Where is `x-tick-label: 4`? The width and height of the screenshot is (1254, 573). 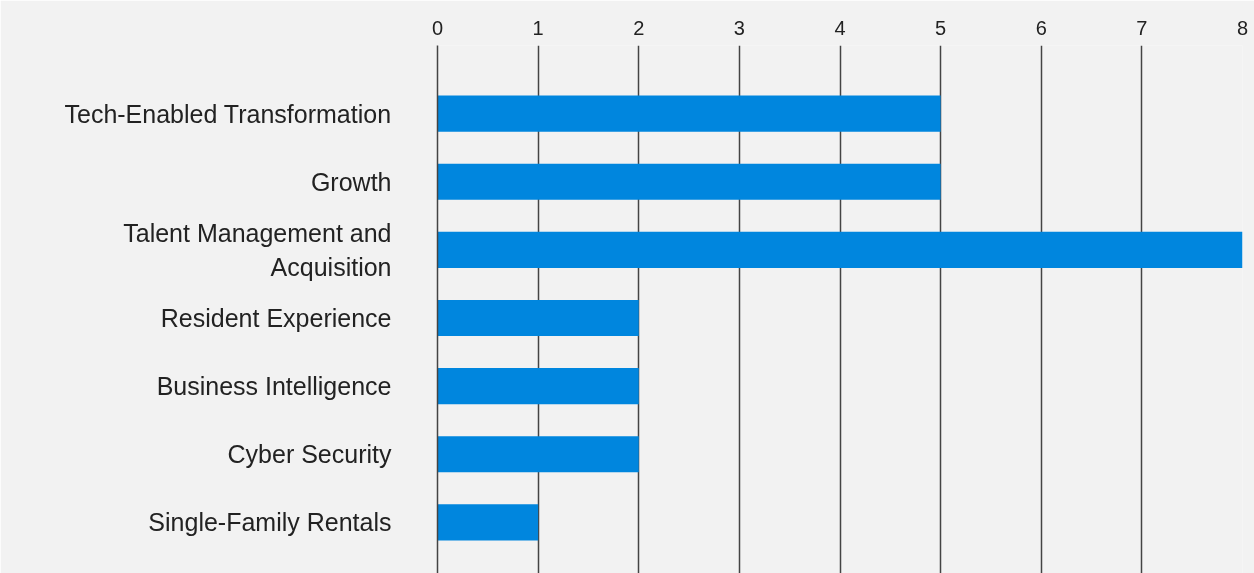 x-tick-label: 4 is located at coordinates (840, 27).